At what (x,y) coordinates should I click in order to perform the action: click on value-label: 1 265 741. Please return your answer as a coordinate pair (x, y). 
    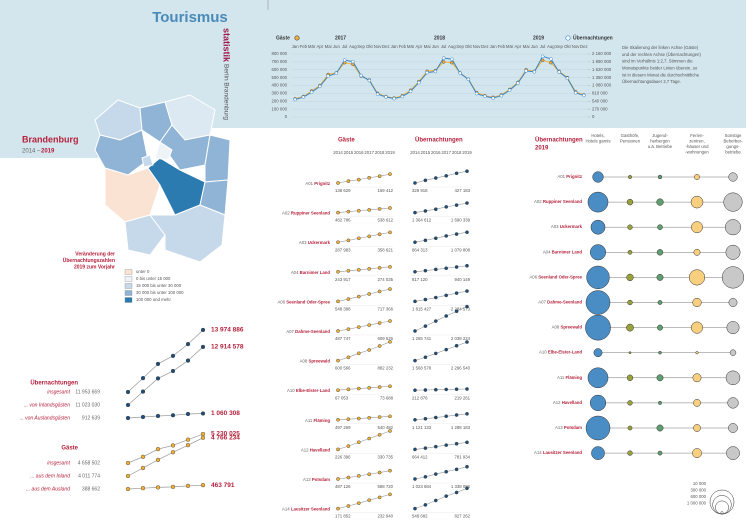
    Looking at the image, I should click on (422, 338).